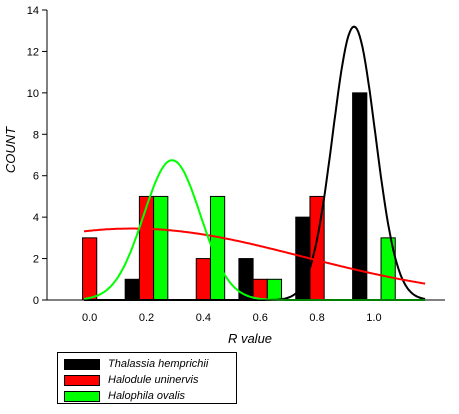  I want to click on x-tick-label: 0.2, so click(146, 318).